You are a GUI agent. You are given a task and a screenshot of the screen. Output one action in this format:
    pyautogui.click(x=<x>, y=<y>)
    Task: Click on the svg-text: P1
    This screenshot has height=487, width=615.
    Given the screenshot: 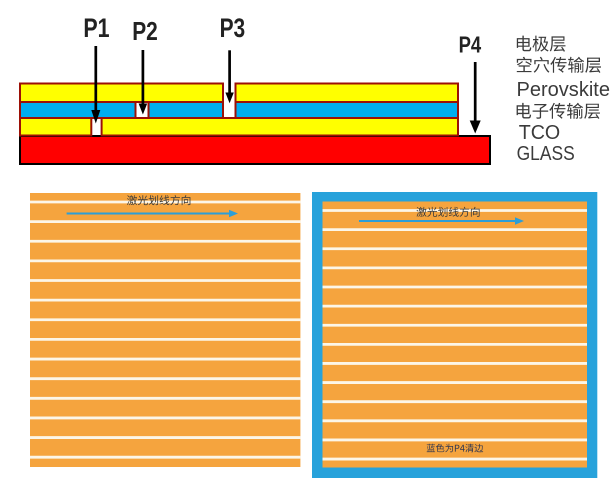 What is the action you would take?
    pyautogui.click(x=96, y=28)
    